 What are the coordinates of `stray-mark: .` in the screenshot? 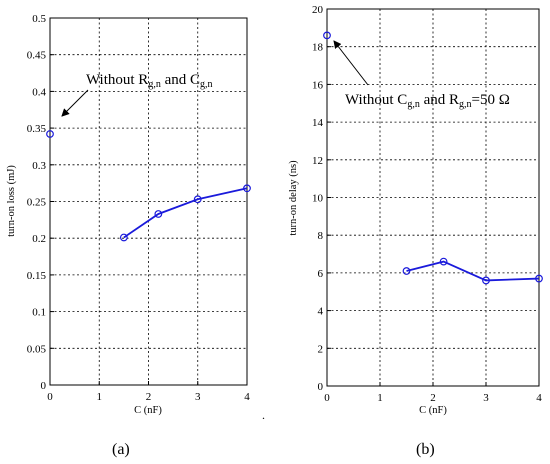 It's located at (263, 415).